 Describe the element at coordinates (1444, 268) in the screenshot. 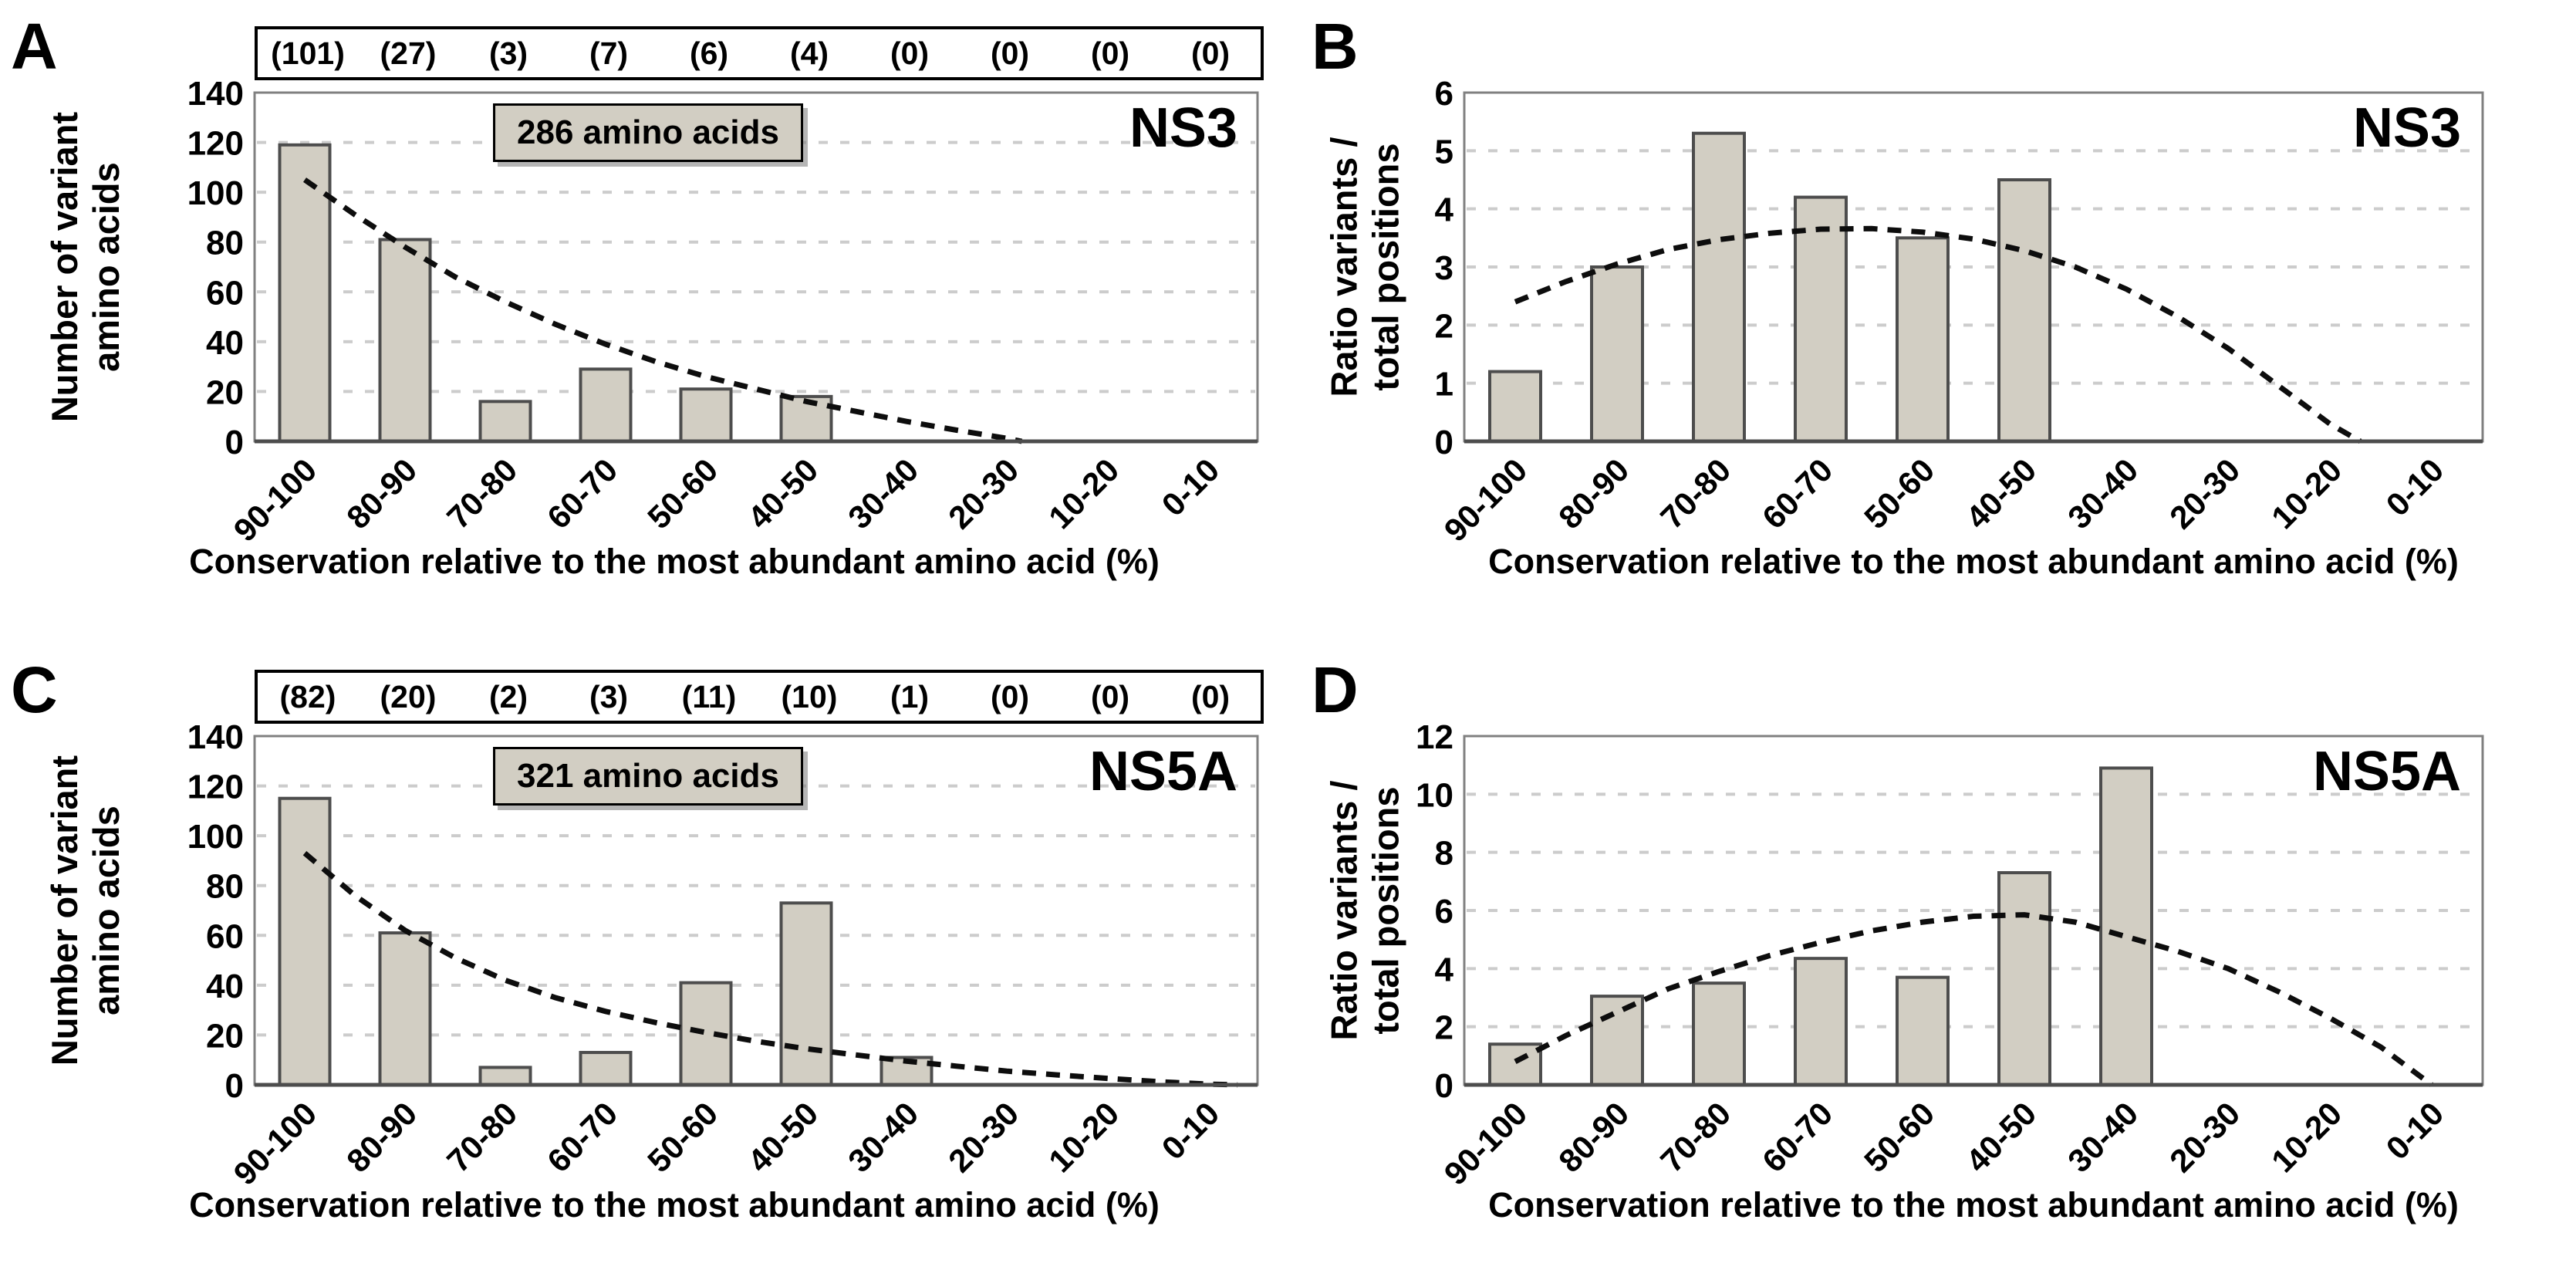

I see `y-tick-label: 3` at that location.